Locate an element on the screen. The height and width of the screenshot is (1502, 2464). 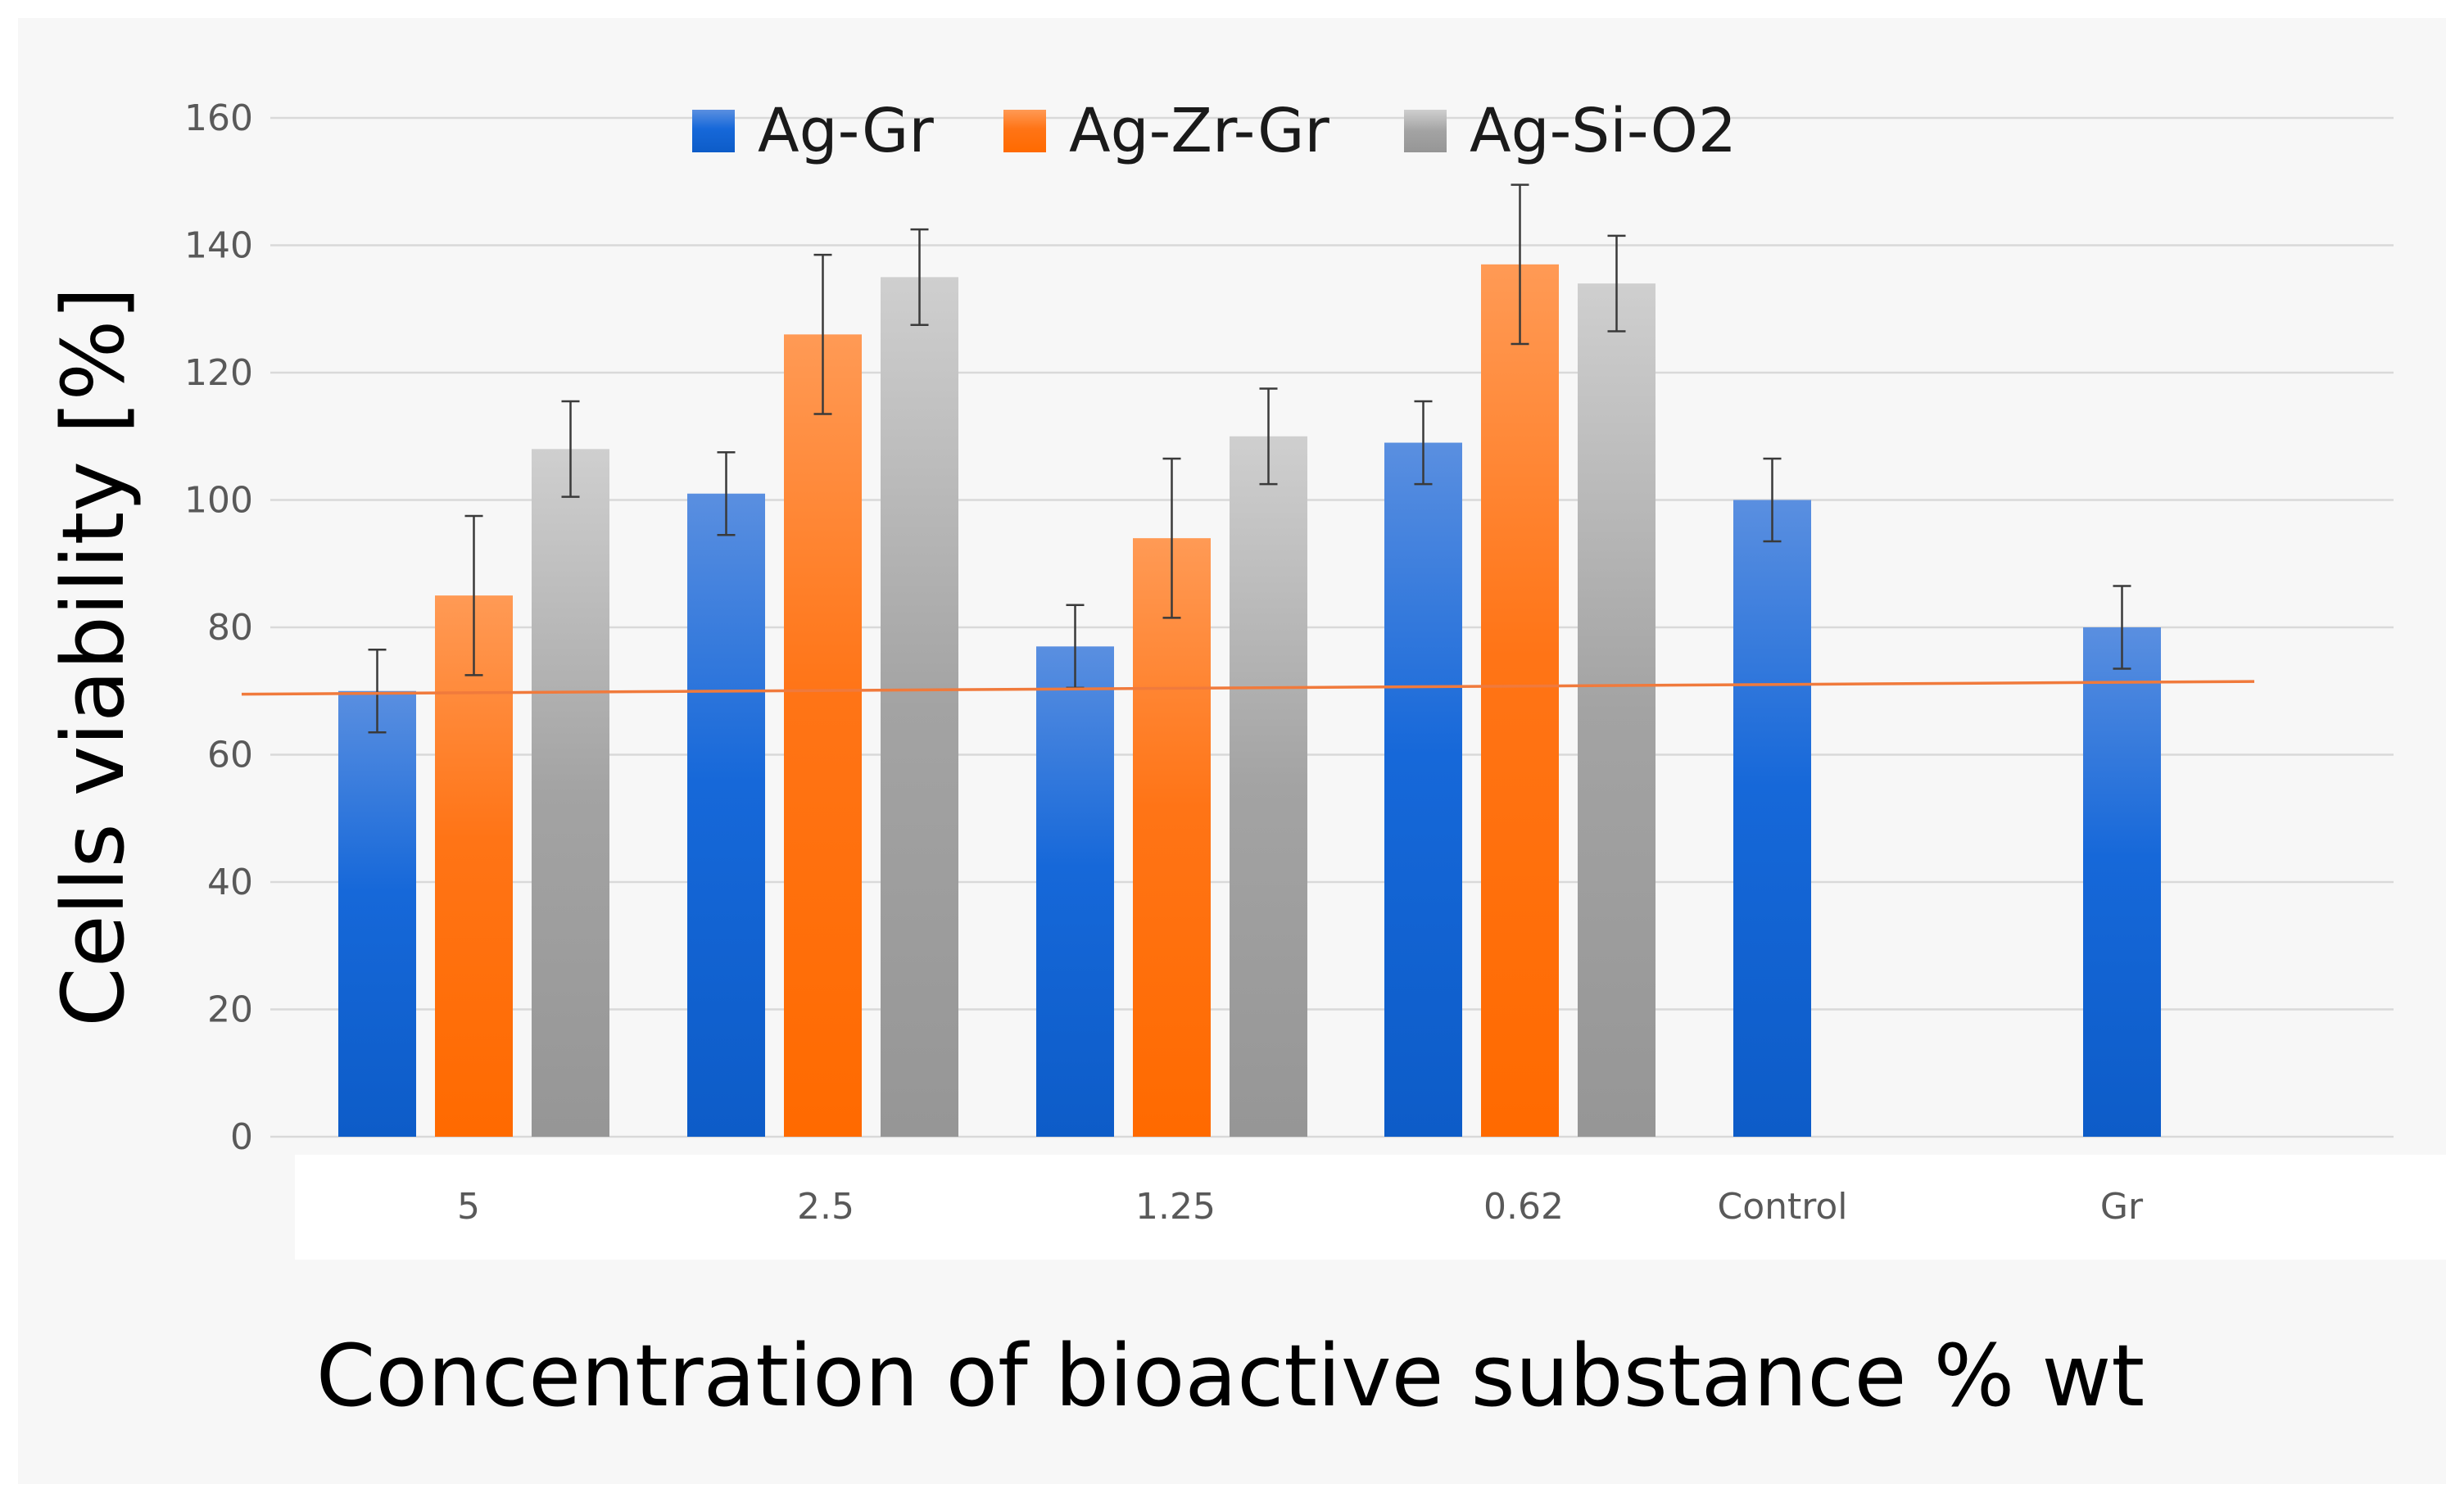
legend-entry: Ag-Zr-Gr is located at coordinates (1166, 131).